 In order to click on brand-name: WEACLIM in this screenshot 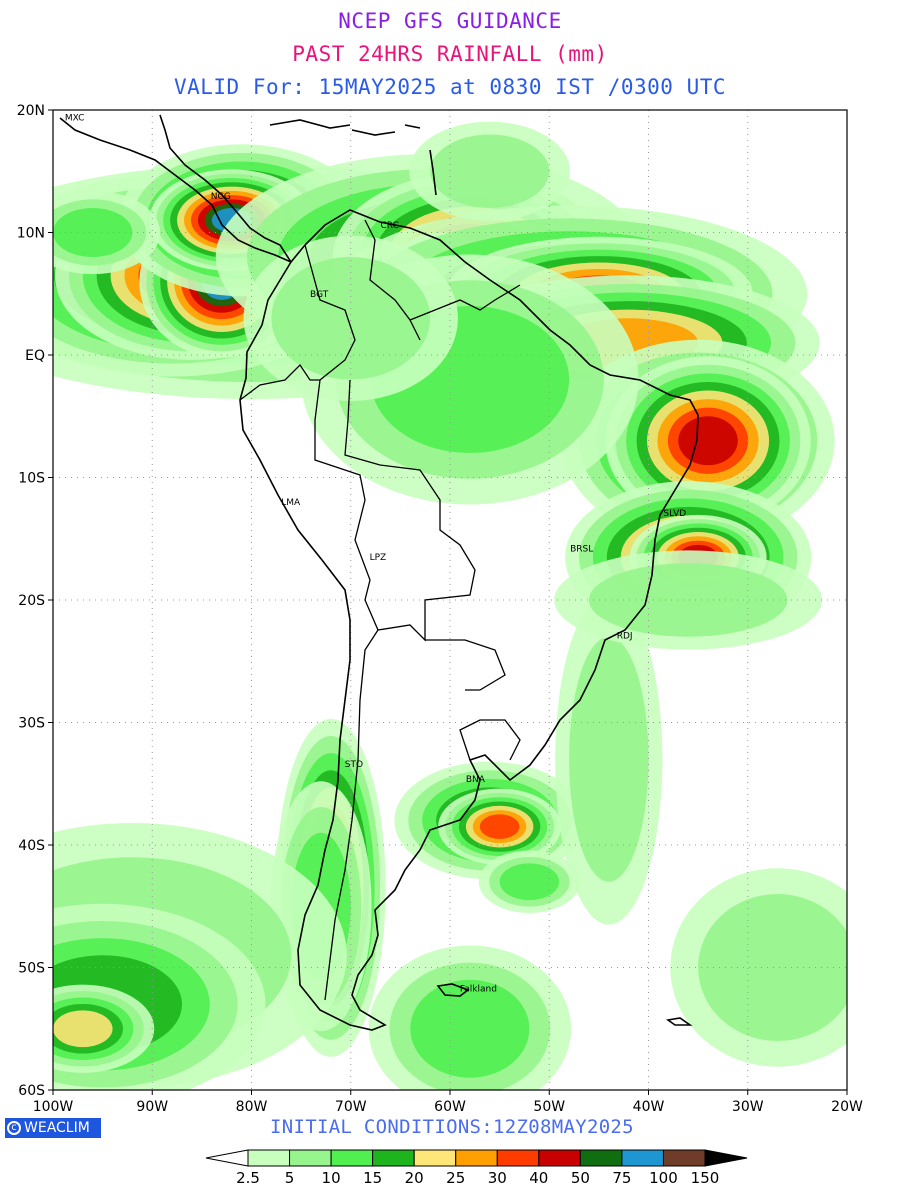, I will do `click(57, 1128)`.